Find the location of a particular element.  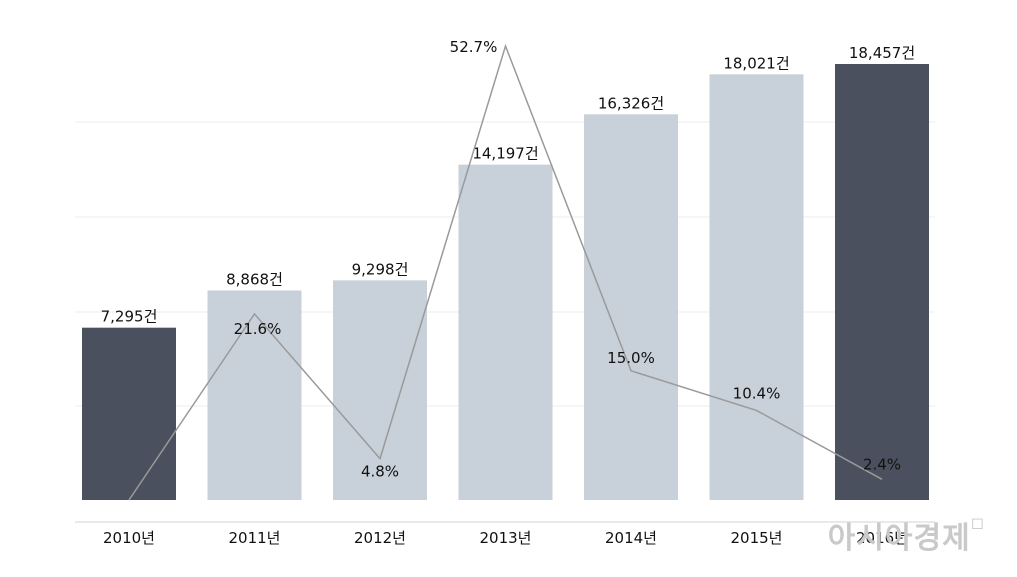

x-tick-label-1: 2011년 is located at coordinates (255, 538).